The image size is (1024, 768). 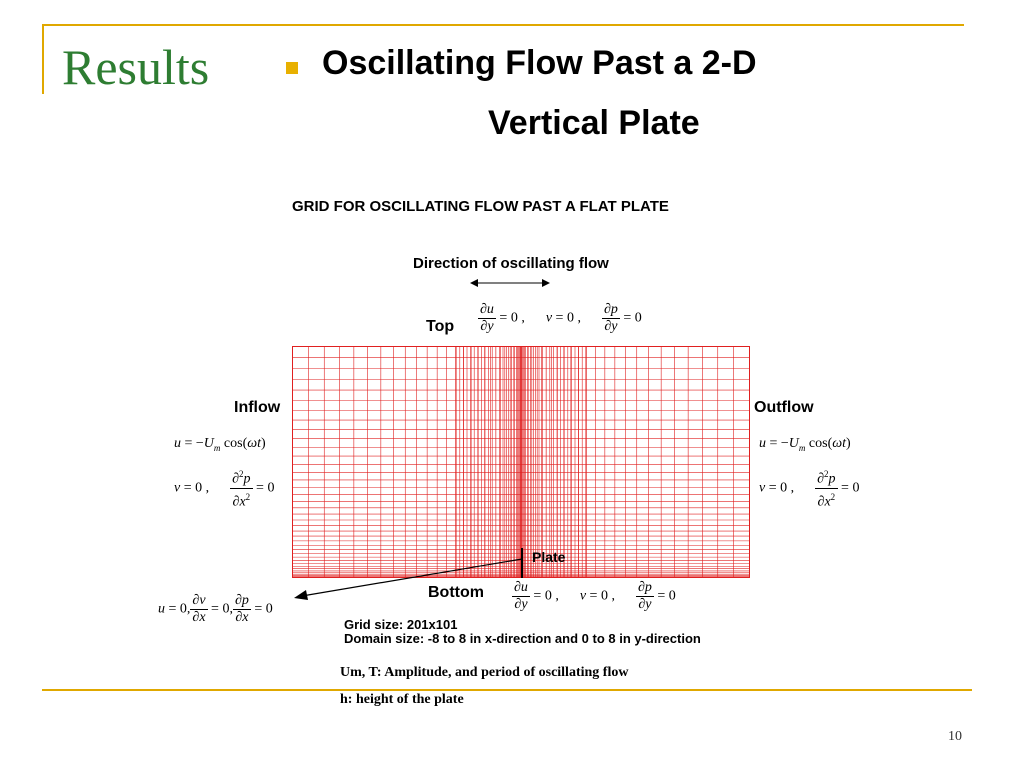 I want to click on grid-size-text: Grid size: 201x101, so click(x=401, y=624).